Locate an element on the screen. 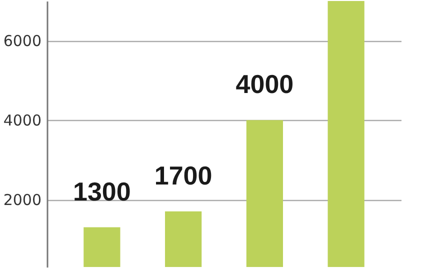 The image size is (439, 268). data-label: 1300 is located at coordinates (102, 191).